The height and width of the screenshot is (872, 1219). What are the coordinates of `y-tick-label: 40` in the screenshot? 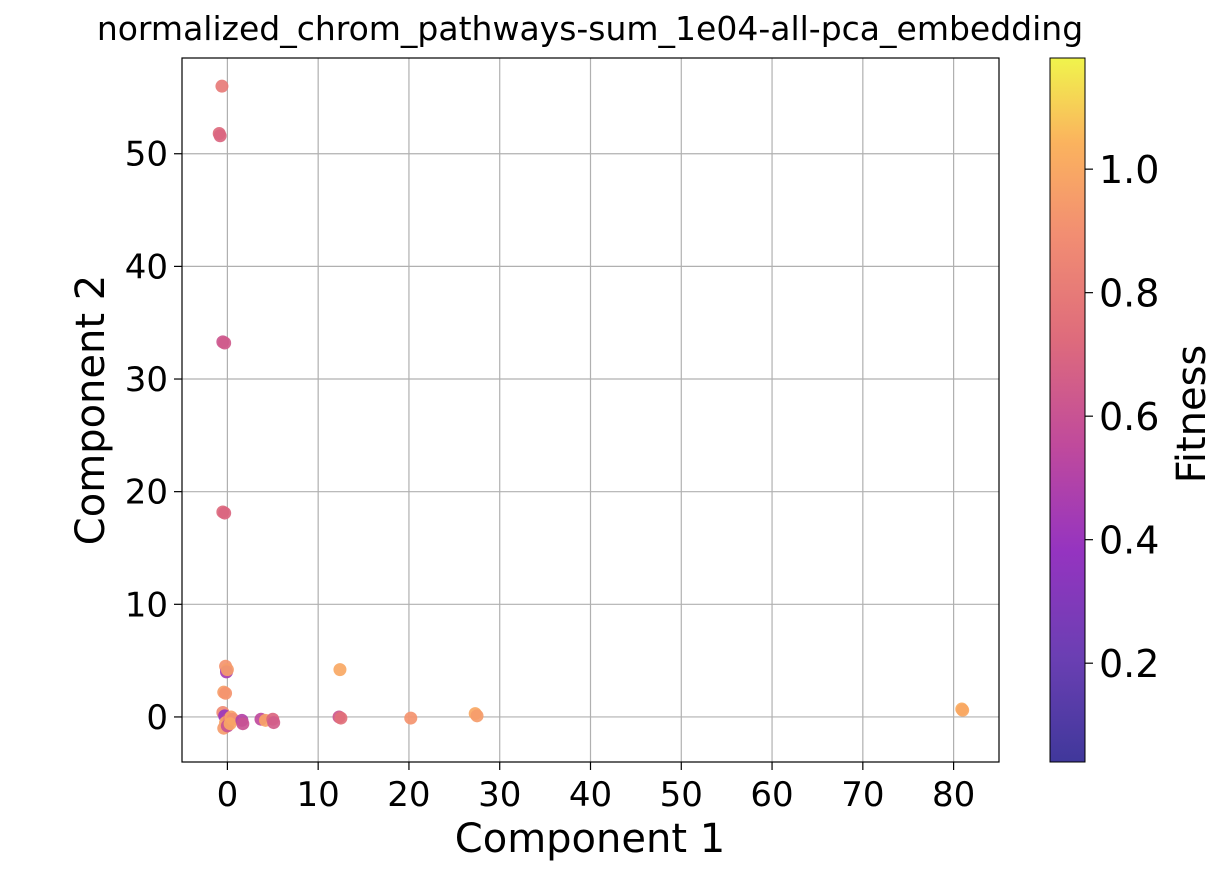 It's located at (146, 267).